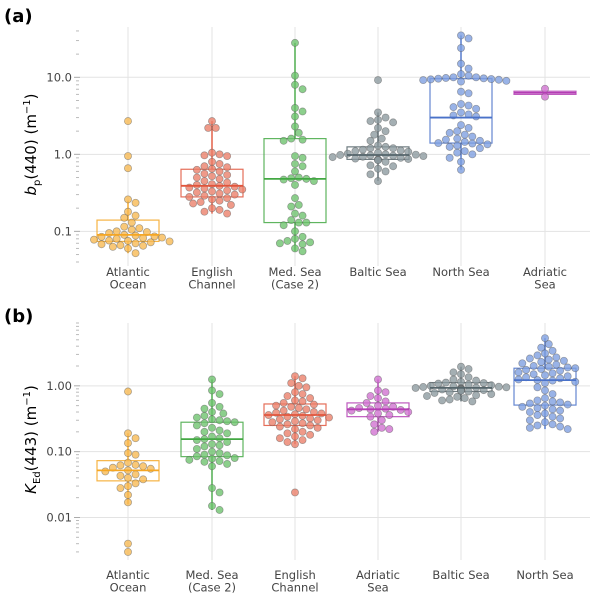  Describe the element at coordinates (63, 154) in the screenshot. I see `y-tick-label: 1.0` at that location.